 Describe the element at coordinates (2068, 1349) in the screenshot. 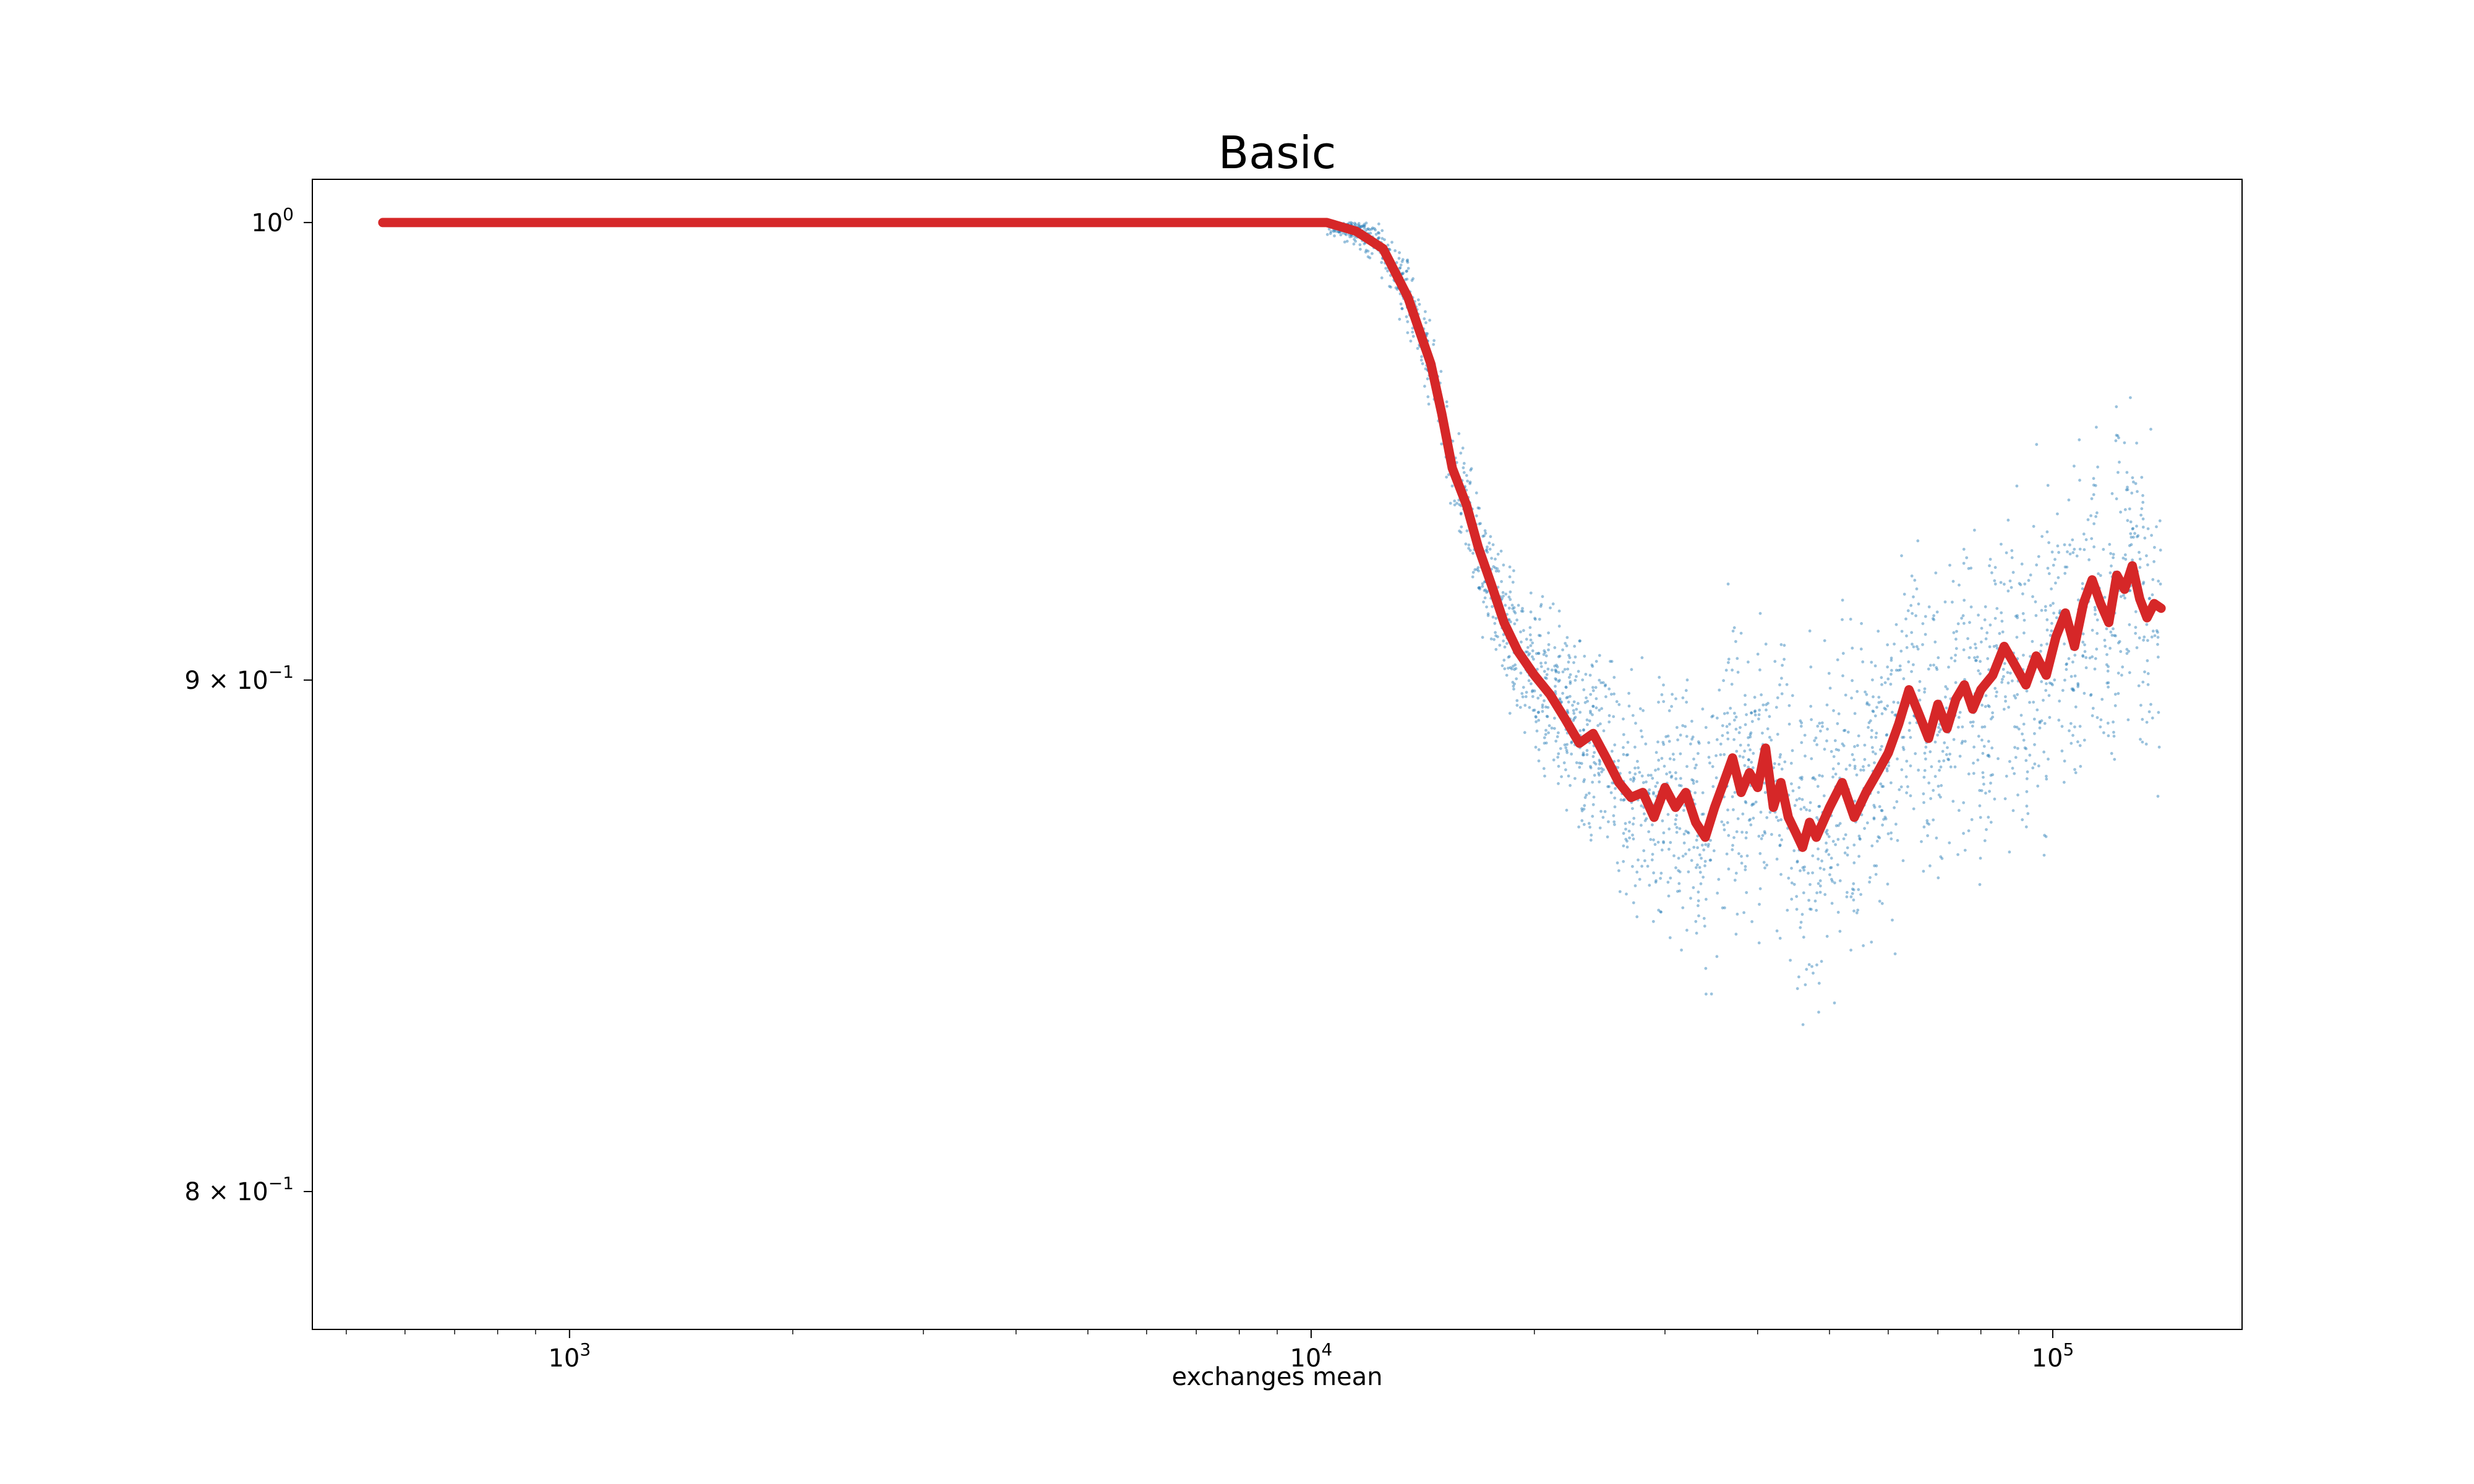

I see `x-tick-exponent: 5` at that location.